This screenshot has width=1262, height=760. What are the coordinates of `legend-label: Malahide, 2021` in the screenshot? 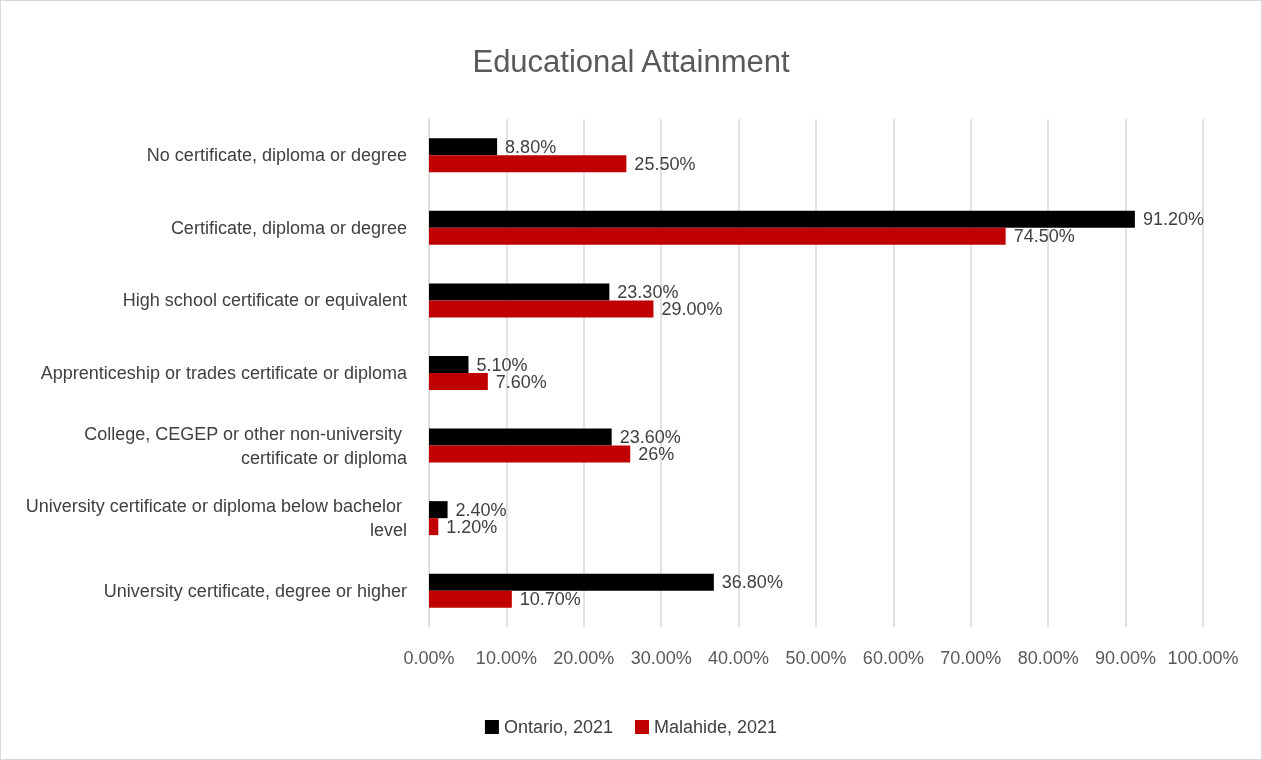 It's located at (715, 727).